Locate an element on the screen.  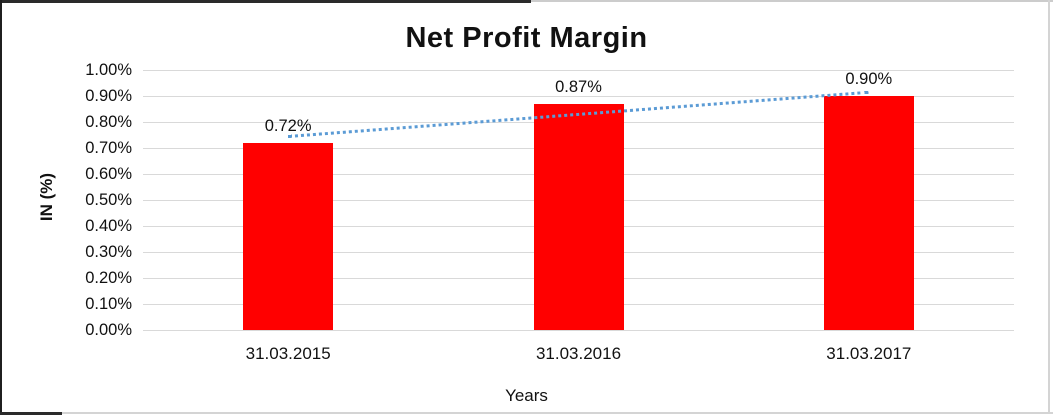
y-axis-tick-label: 0.20% is located at coordinates (108, 278).